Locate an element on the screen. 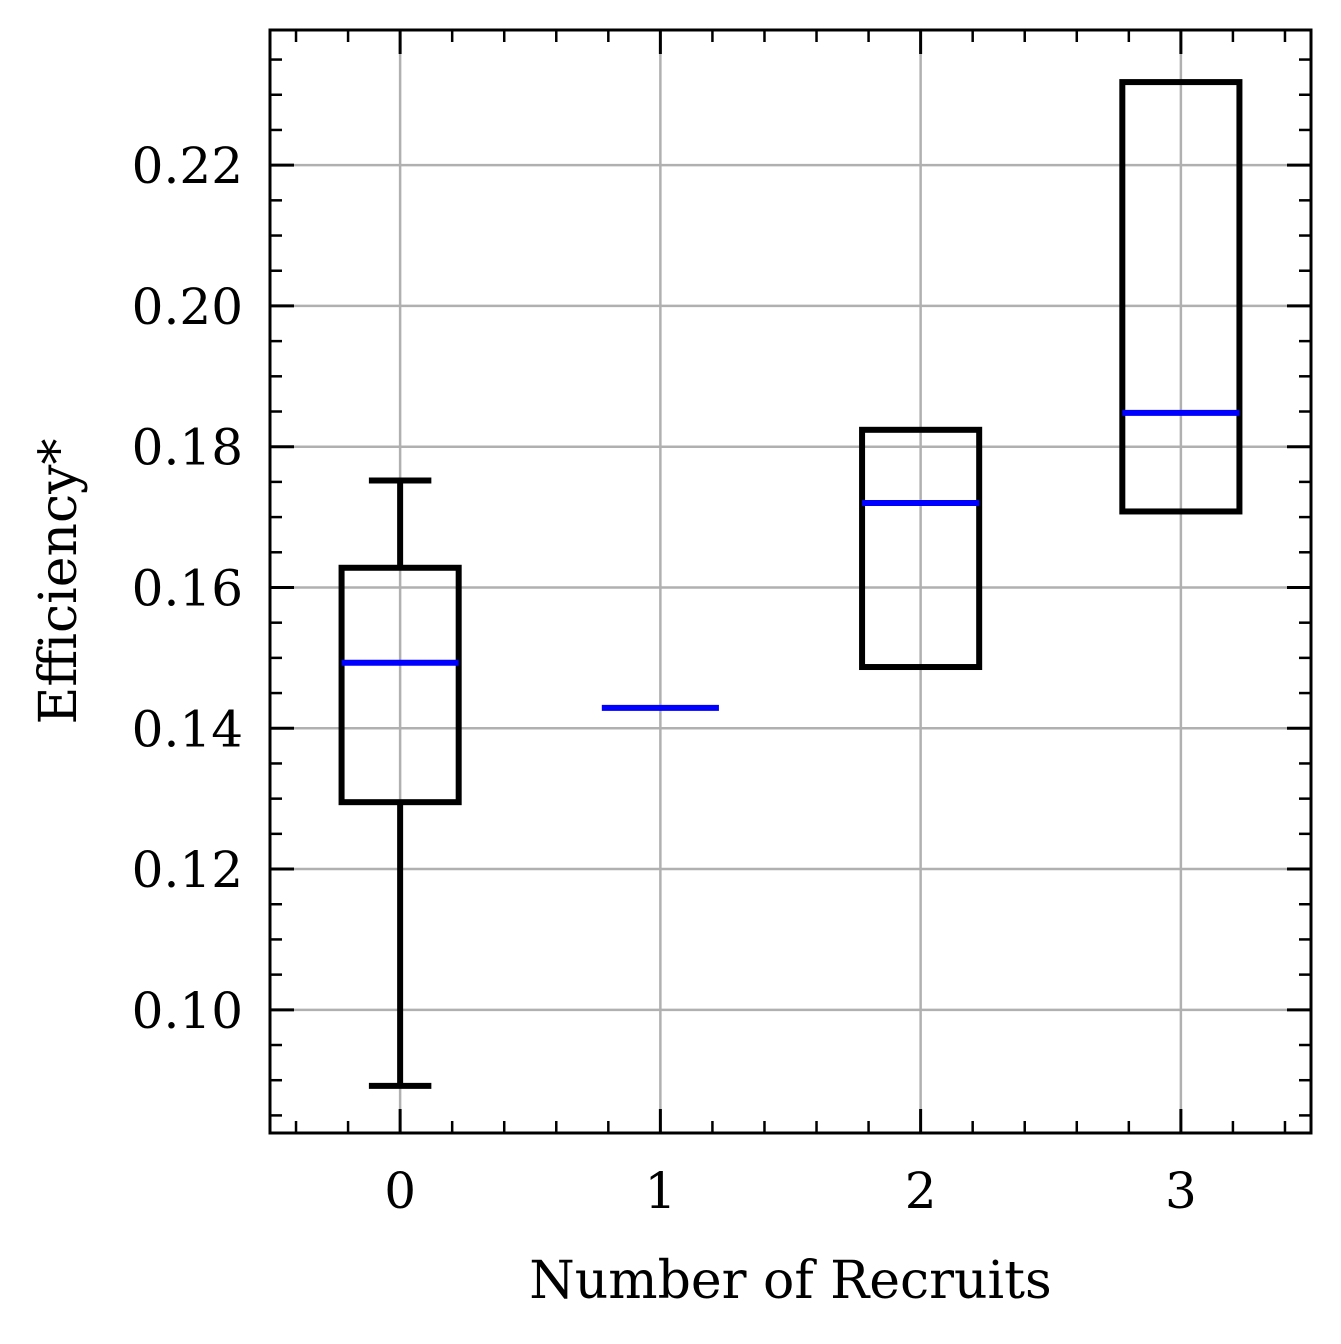 The image size is (1341, 1344). y-tick-labels: 0.10 0.12 0.14 0.16 0.18 0.20 0.22 is located at coordinates (187, 588).